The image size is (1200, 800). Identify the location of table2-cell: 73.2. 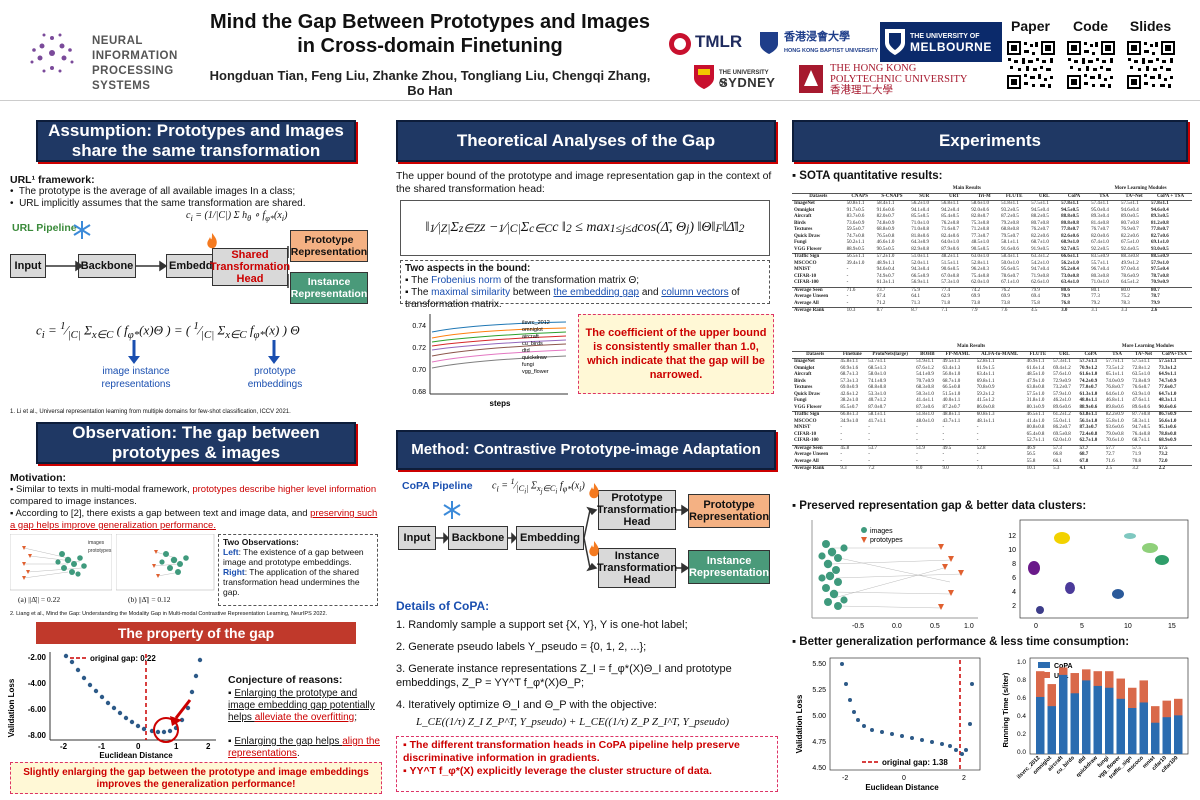
(1163, 454).